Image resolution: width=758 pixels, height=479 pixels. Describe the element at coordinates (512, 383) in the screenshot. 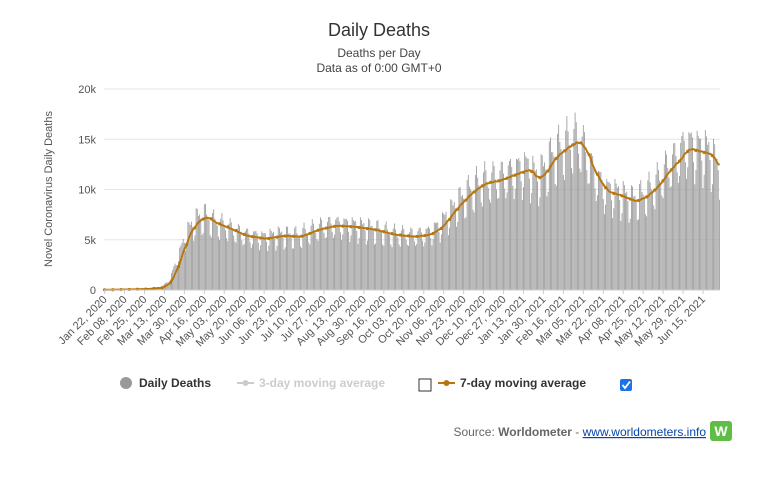

I see `legend-item-ma7: 7-day moving average` at that location.